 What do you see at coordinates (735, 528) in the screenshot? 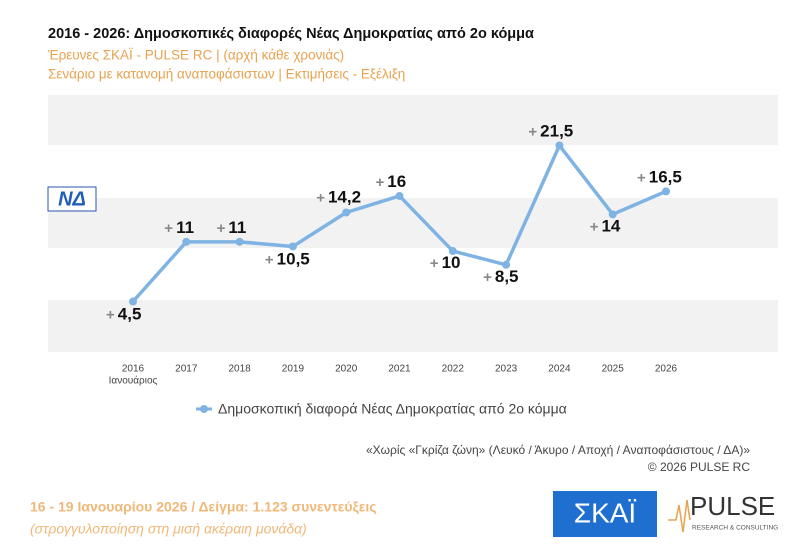
I see `pulse-sub: RESEARCH & CONSULTING` at bounding box center [735, 528].